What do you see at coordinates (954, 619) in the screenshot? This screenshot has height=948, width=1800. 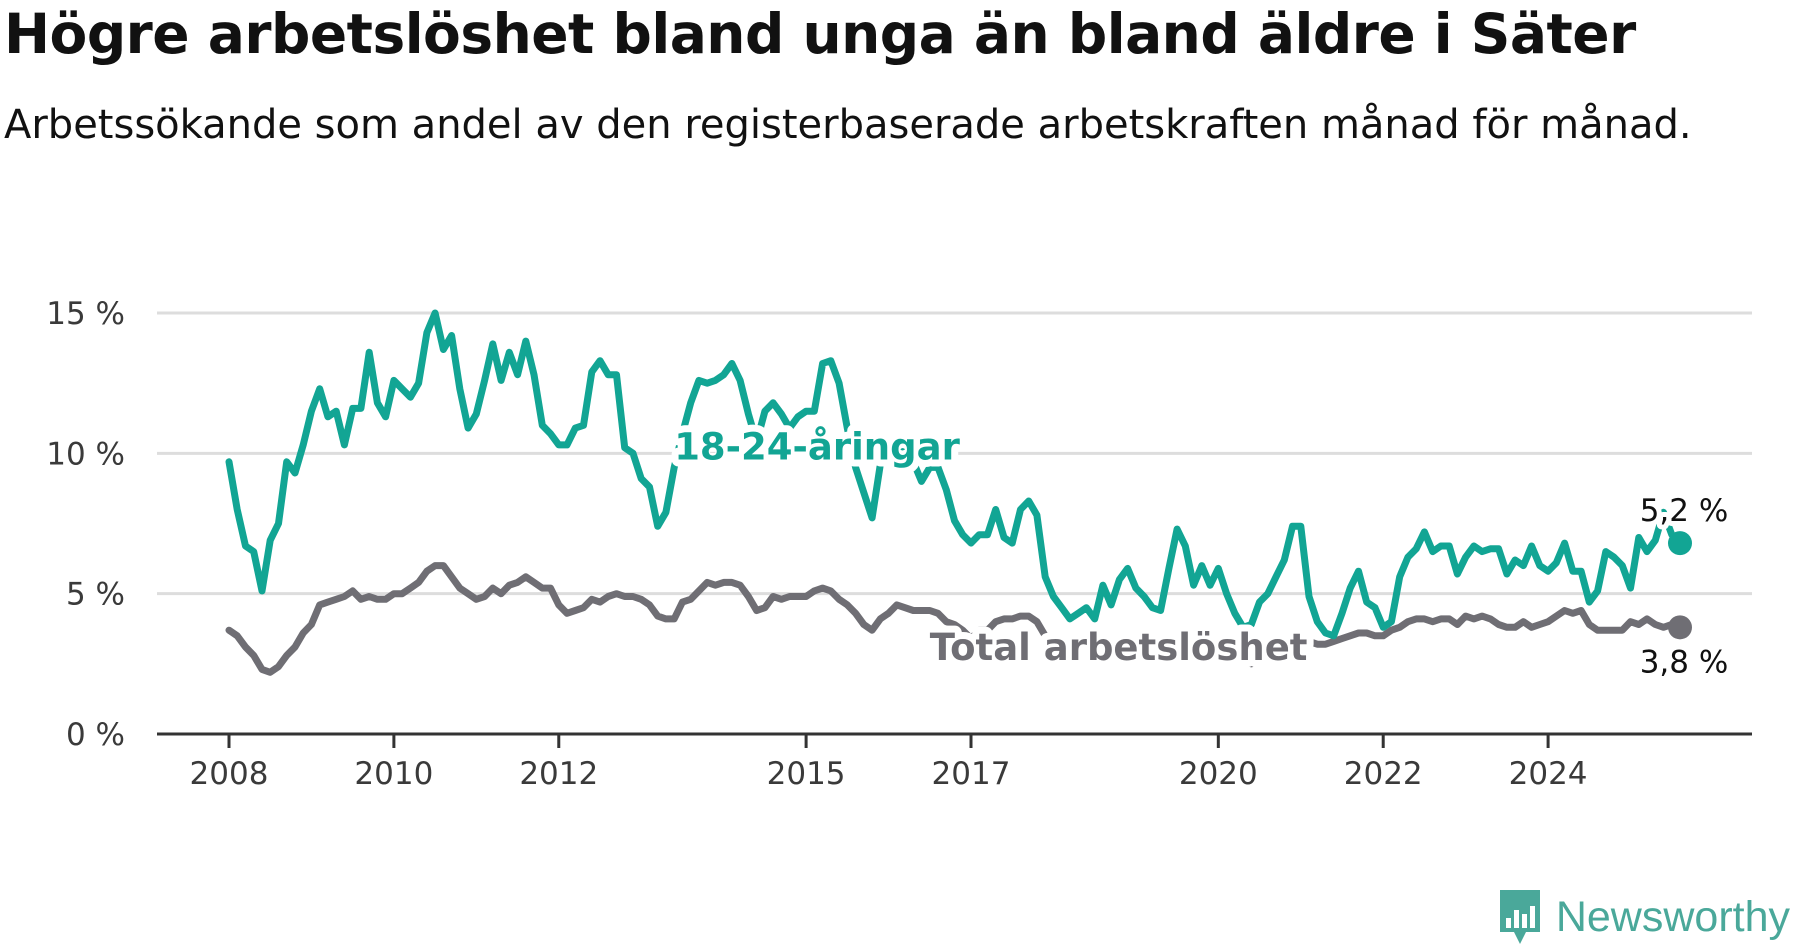 I see `series-line` at bounding box center [954, 619].